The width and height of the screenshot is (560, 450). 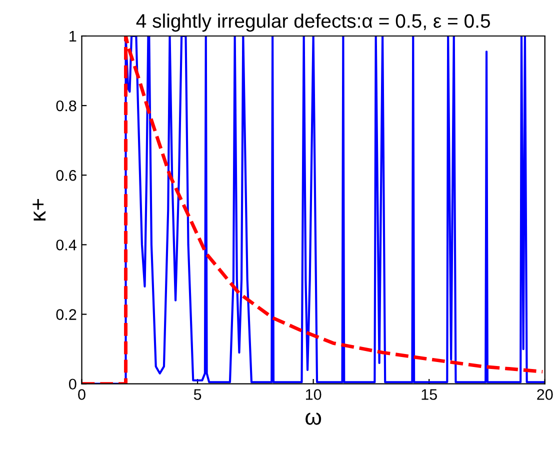 What do you see at coordinates (82, 394) in the screenshot?
I see `x-tick-label: 0` at bounding box center [82, 394].